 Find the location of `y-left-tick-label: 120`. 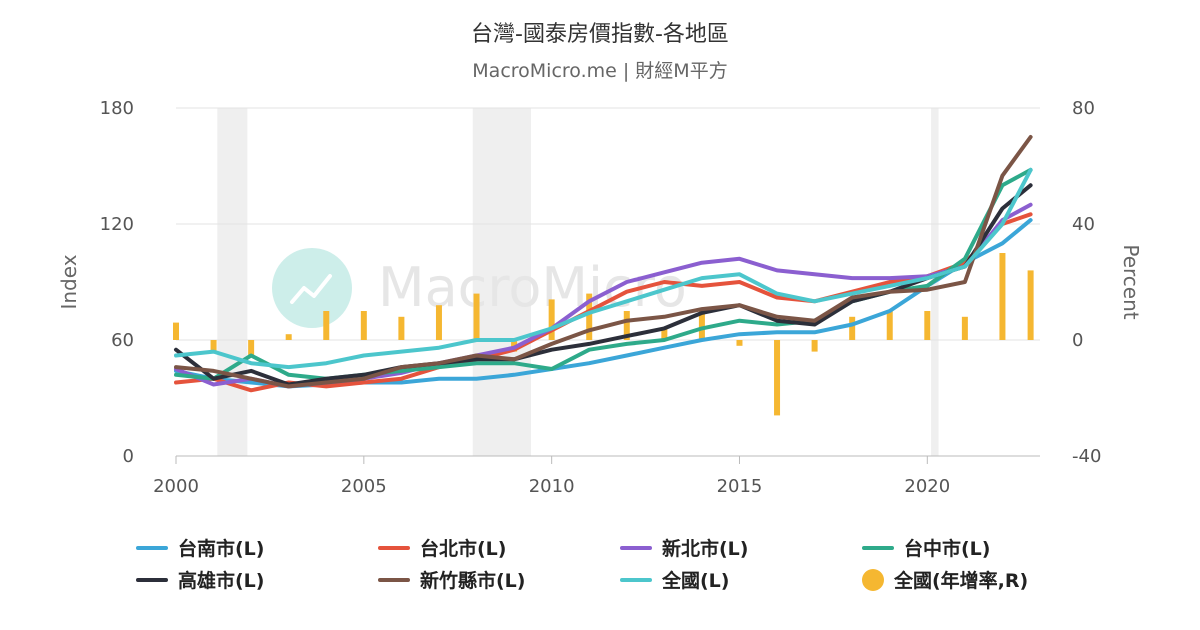

y-left-tick-label: 120 is located at coordinates (117, 224).